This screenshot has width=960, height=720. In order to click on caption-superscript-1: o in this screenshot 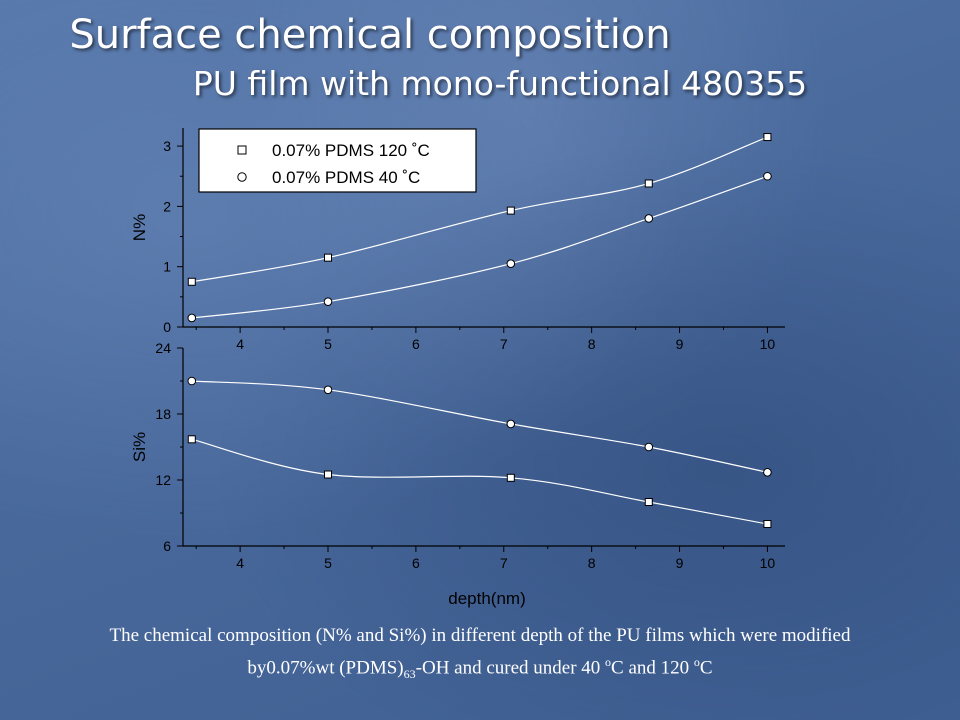, I will do `click(608, 662)`.